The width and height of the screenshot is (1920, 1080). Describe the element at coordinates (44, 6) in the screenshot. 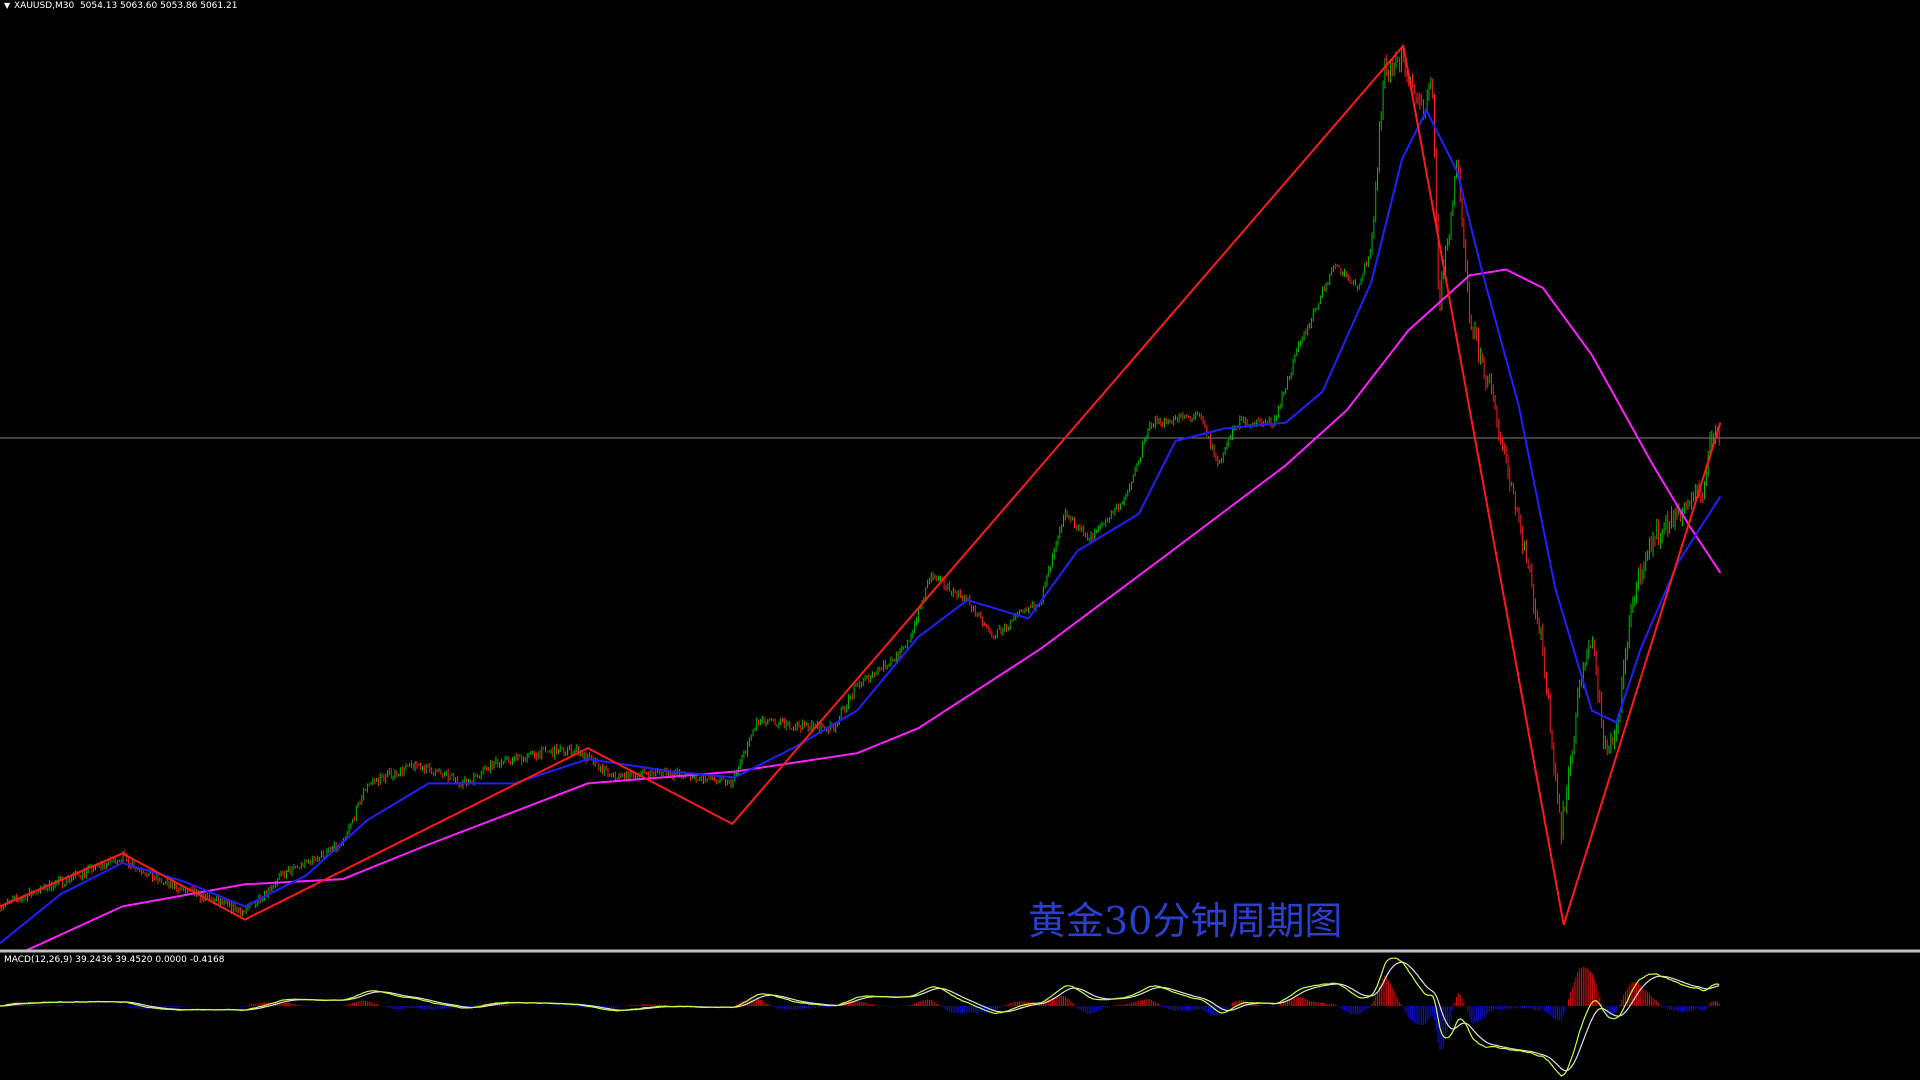

I see `symbol: XAUUSD,M30` at that location.